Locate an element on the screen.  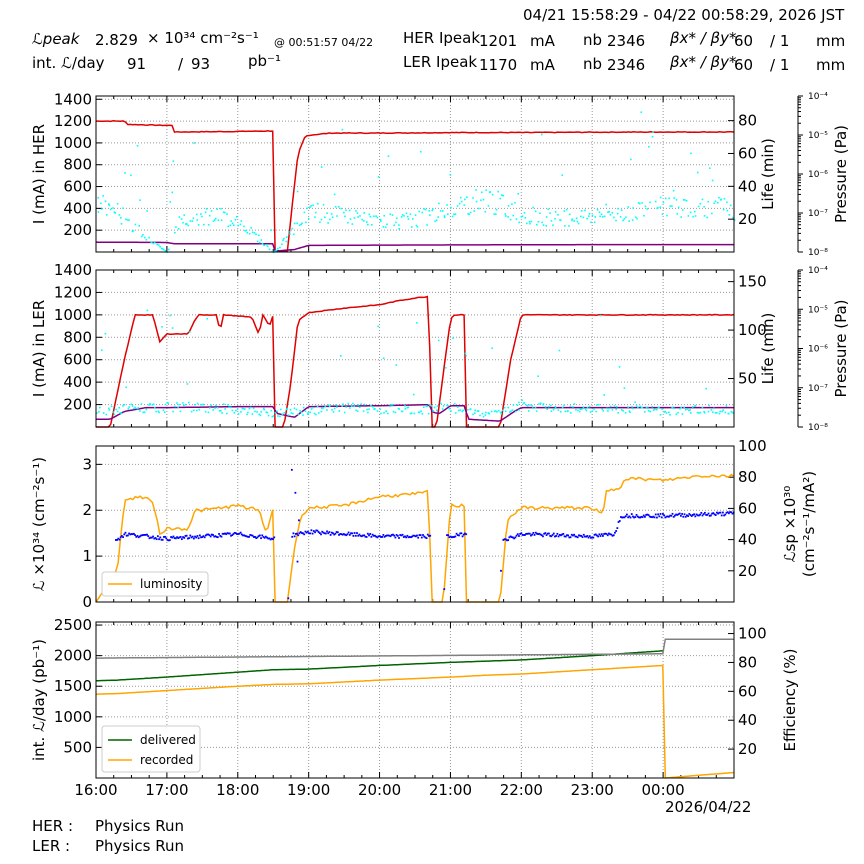
ytick-label-1-6: 1400 is located at coordinates (73, 270).